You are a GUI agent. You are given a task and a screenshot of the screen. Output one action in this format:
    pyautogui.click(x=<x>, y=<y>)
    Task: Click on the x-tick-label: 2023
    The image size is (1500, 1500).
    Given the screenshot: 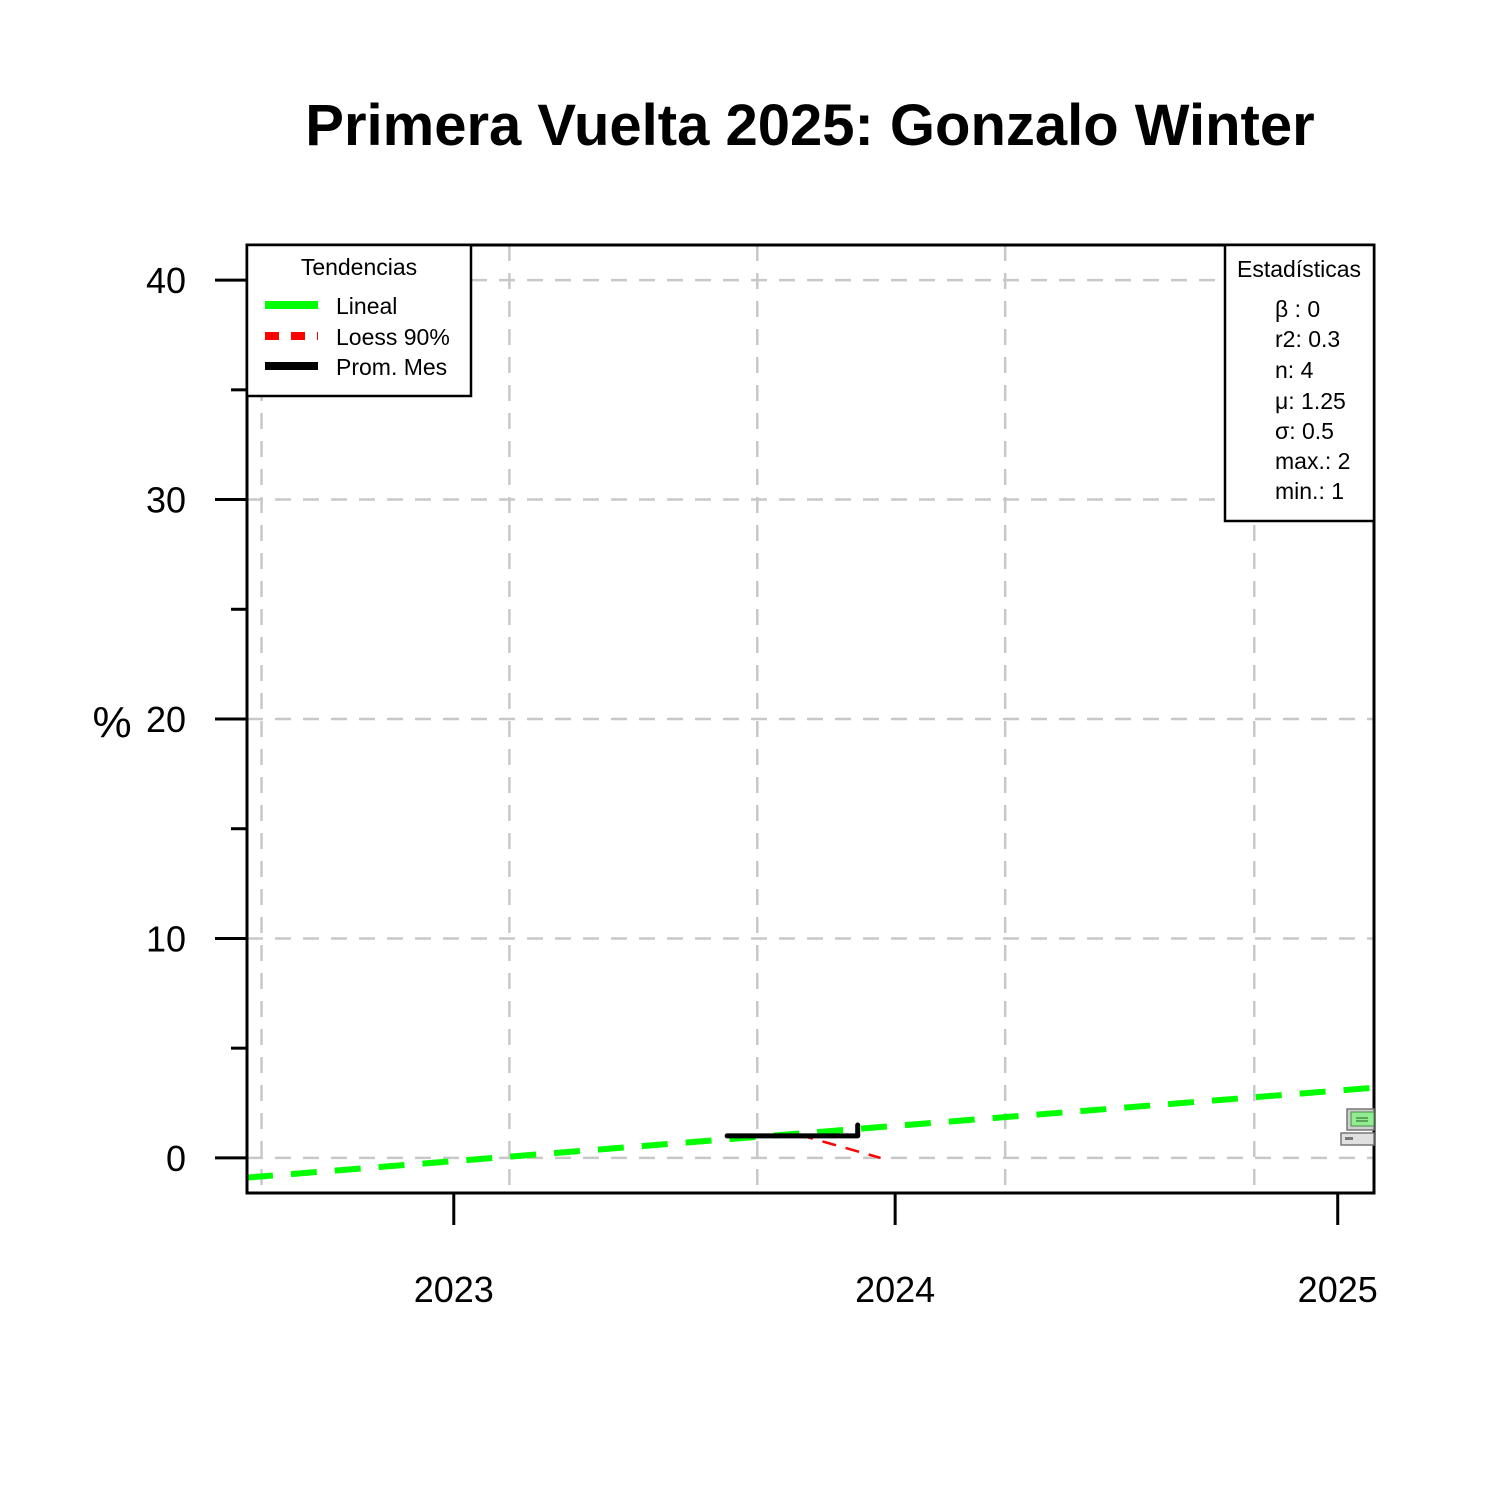 What is the action you would take?
    pyautogui.click(x=454, y=1289)
    